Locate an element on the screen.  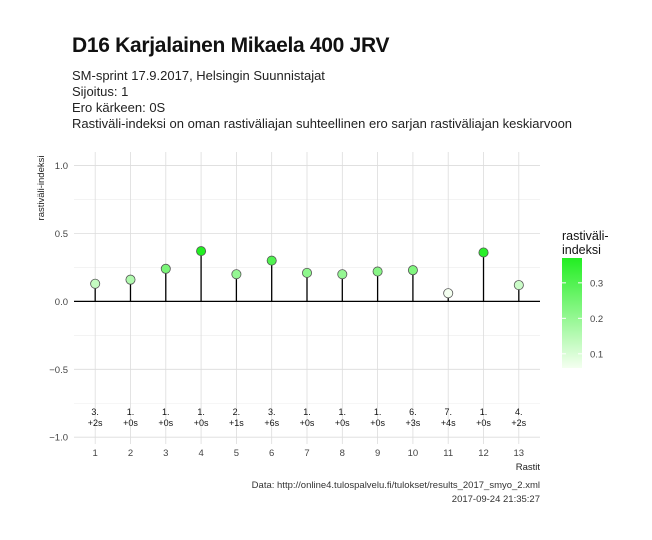
y-axis-title: rastiväli-indeksi is located at coordinates (41, 188).